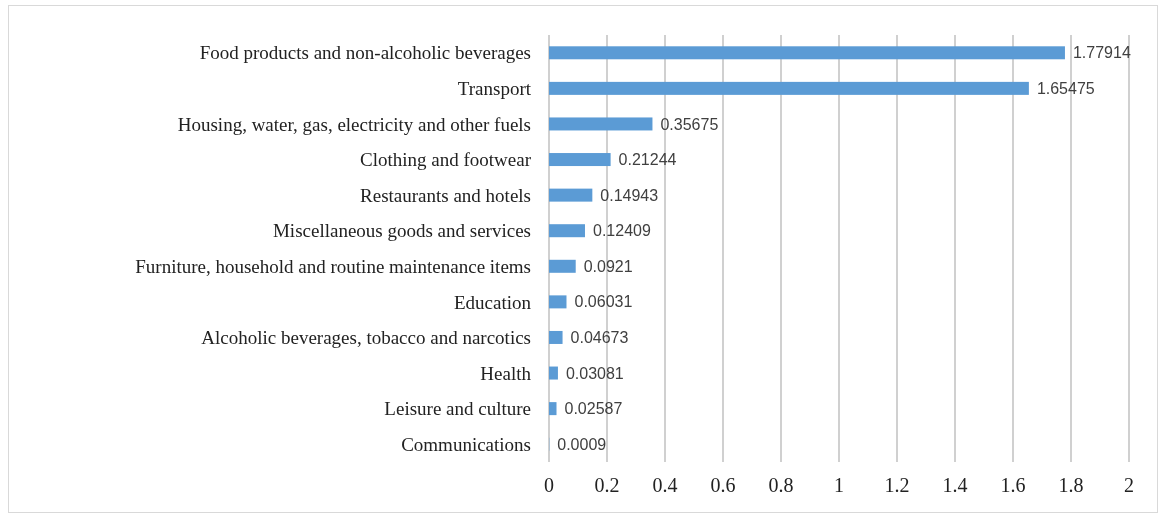 The height and width of the screenshot is (513, 1158). What do you see at coordinates (665, 485) in the screenshot?
I see `x-tick-label: 0.4` at bounding box center [665, 485].